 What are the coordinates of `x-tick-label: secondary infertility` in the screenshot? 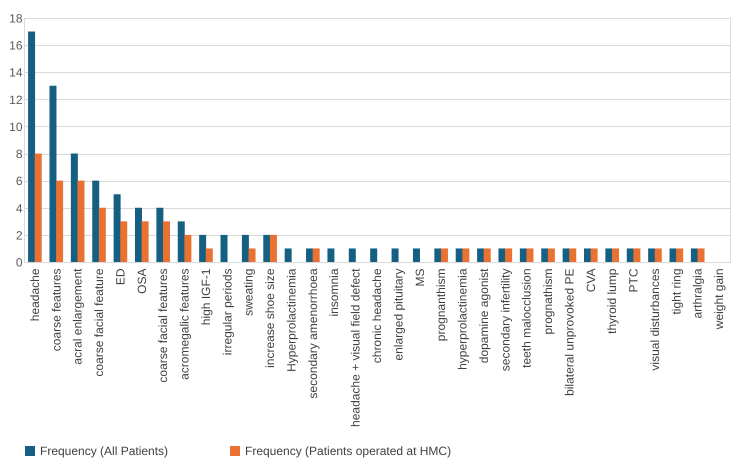 It's located at (505, 320).